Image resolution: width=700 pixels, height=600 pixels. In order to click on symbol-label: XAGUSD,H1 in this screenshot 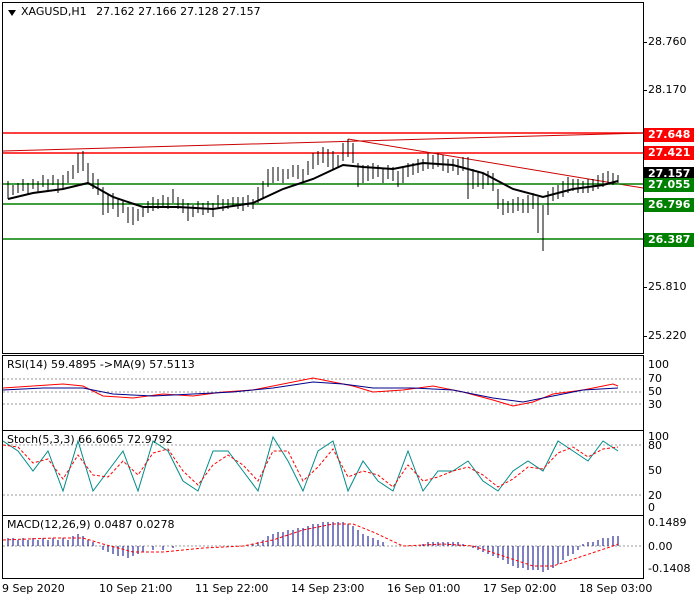, I will do `click(54, 11)`.